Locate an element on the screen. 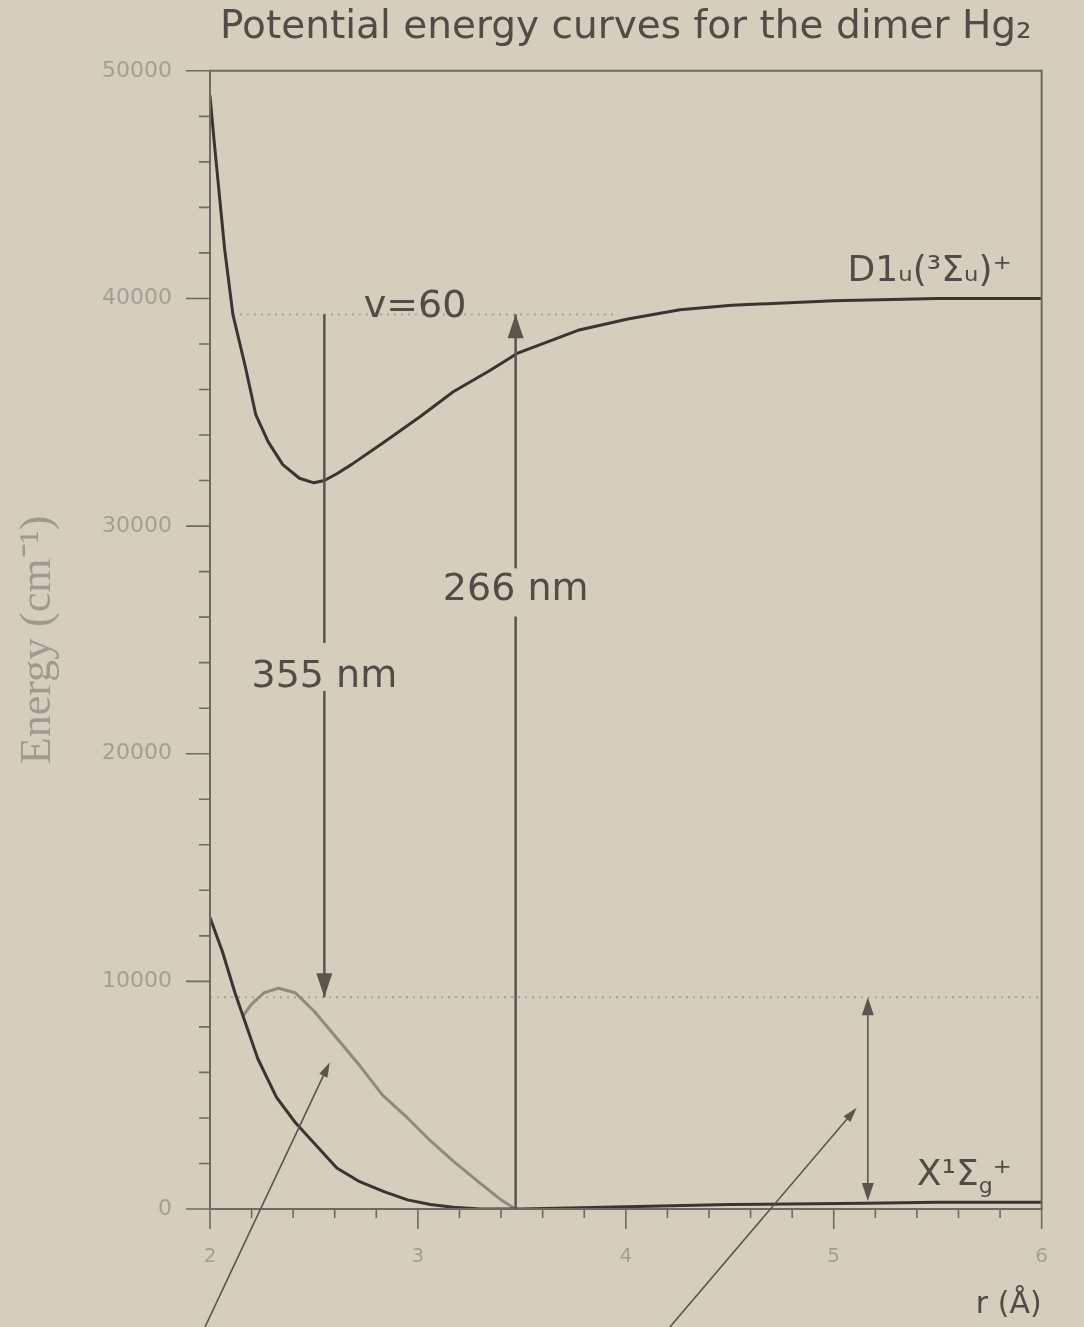 This screenshot has width=1084, height=1327. x-axis-title: r (Å) is located at coordinates (1008, 1302).